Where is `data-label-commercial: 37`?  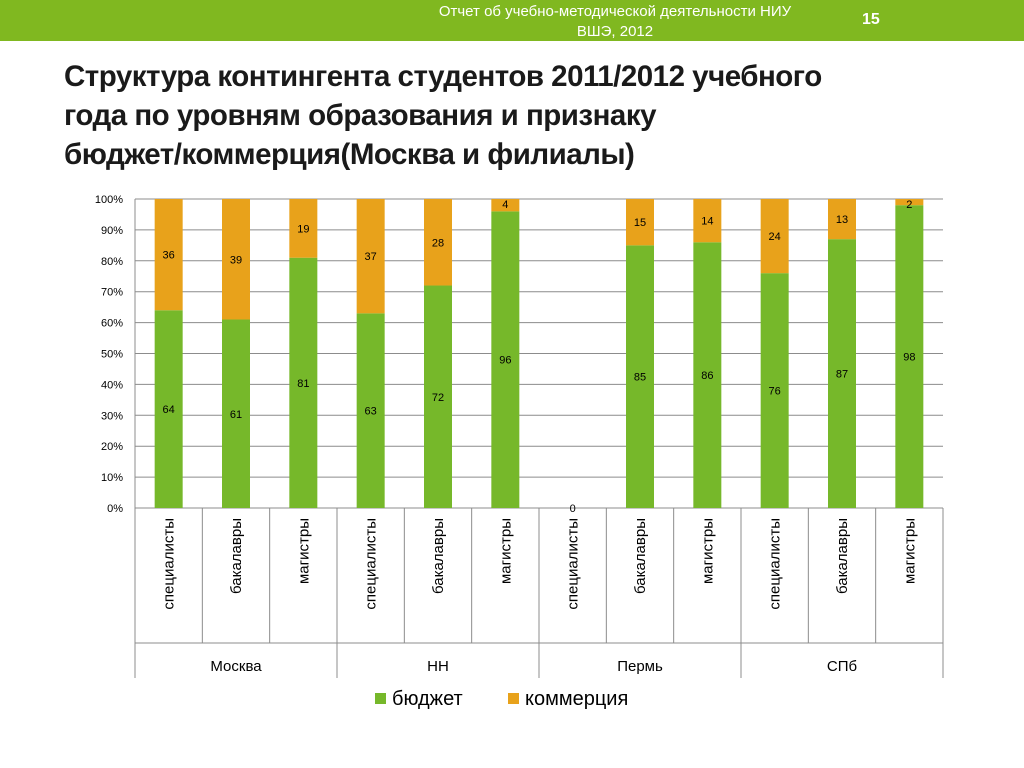
data-label-commercial: 37 is located at coordinates (371, 257).